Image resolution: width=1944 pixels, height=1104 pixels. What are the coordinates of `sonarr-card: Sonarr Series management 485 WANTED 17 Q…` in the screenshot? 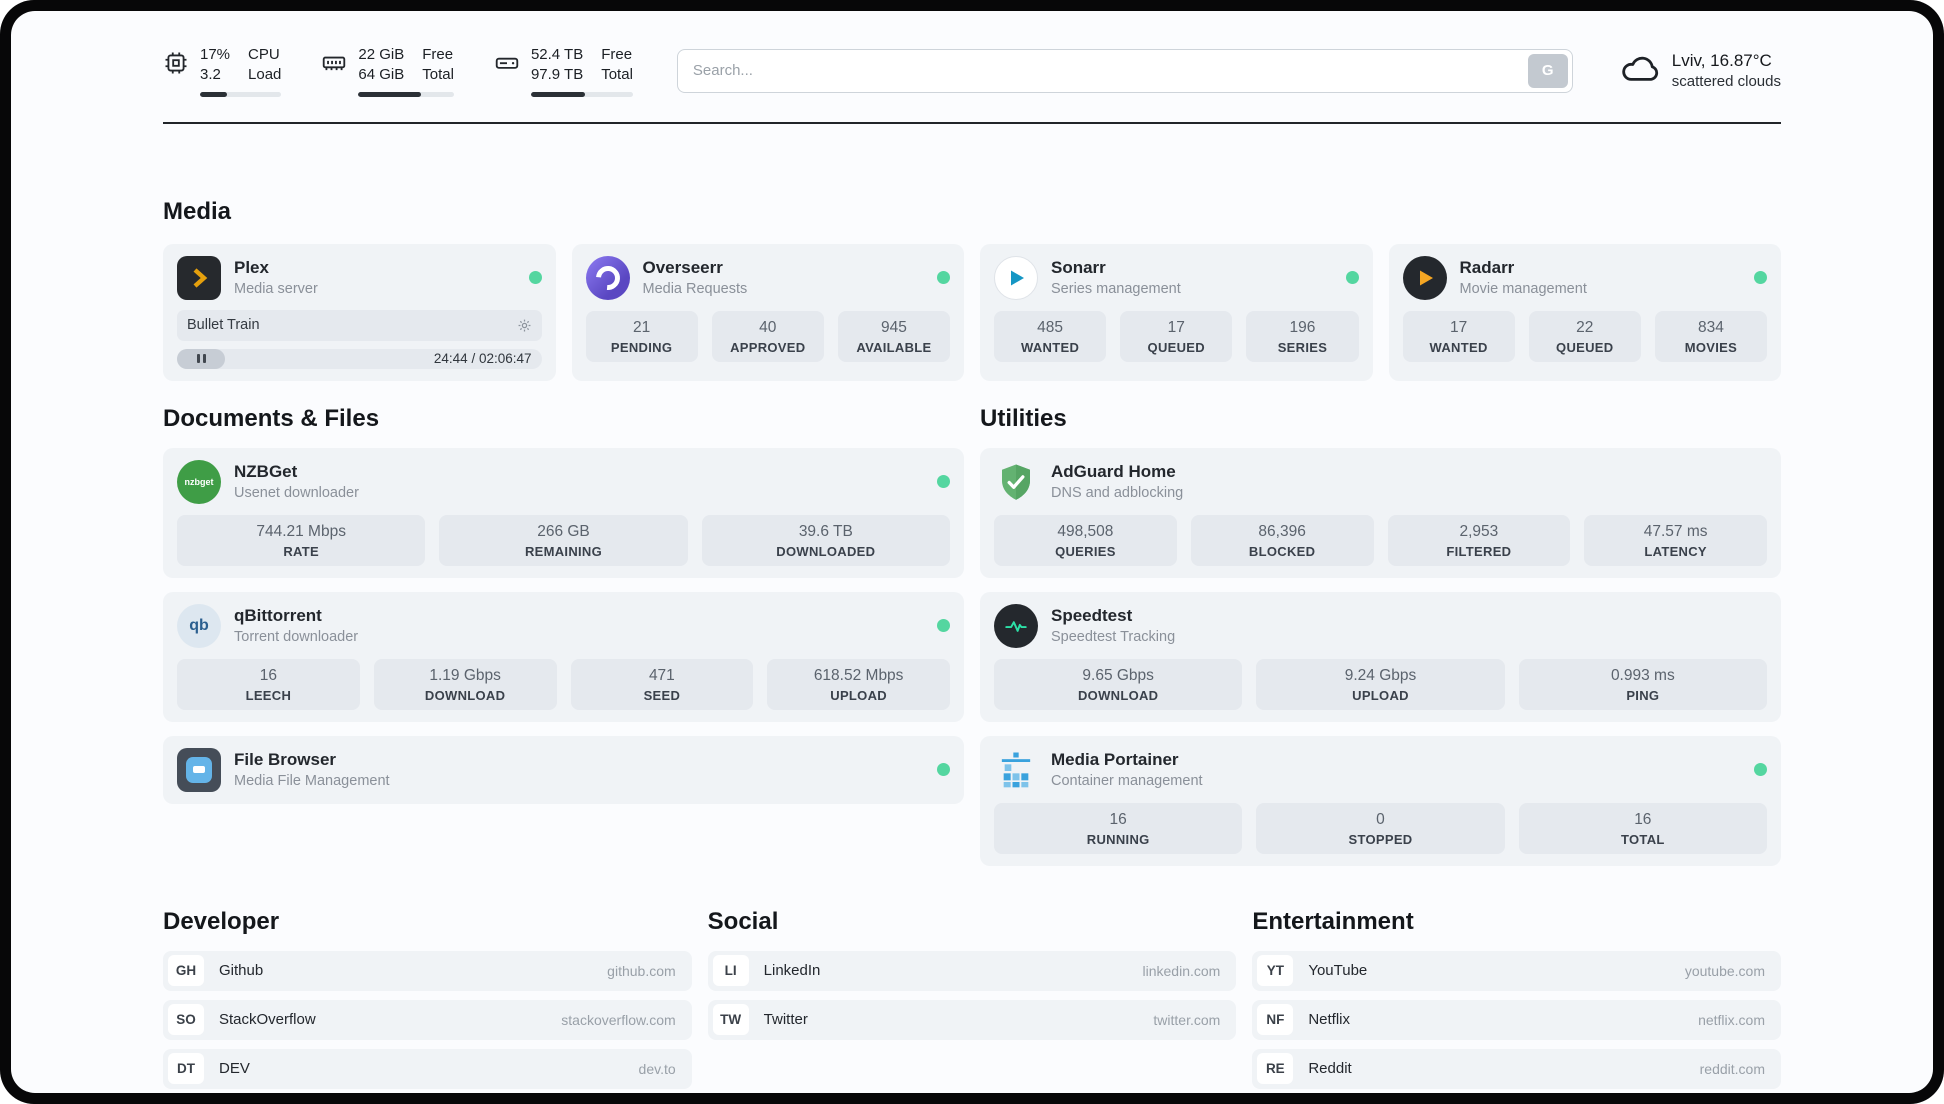 It's located at (1176, 312).